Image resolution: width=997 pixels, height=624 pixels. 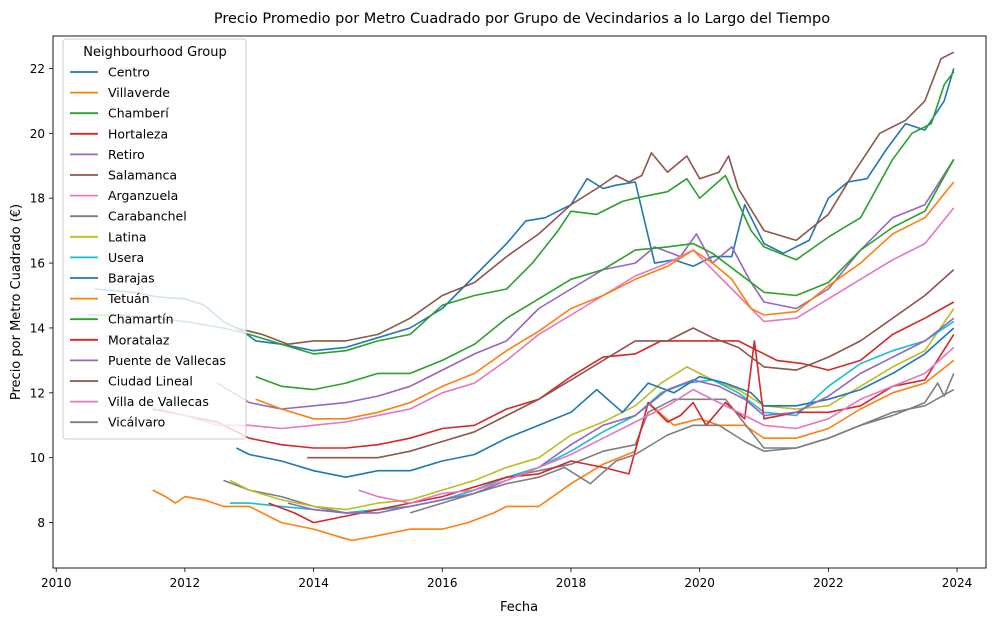 What do you see at coordinates (41, 296) in the screenshot?
I see `y-axis-ticks: 8 10 12 14 16 18 20 22` at bounding box center [41, 296].